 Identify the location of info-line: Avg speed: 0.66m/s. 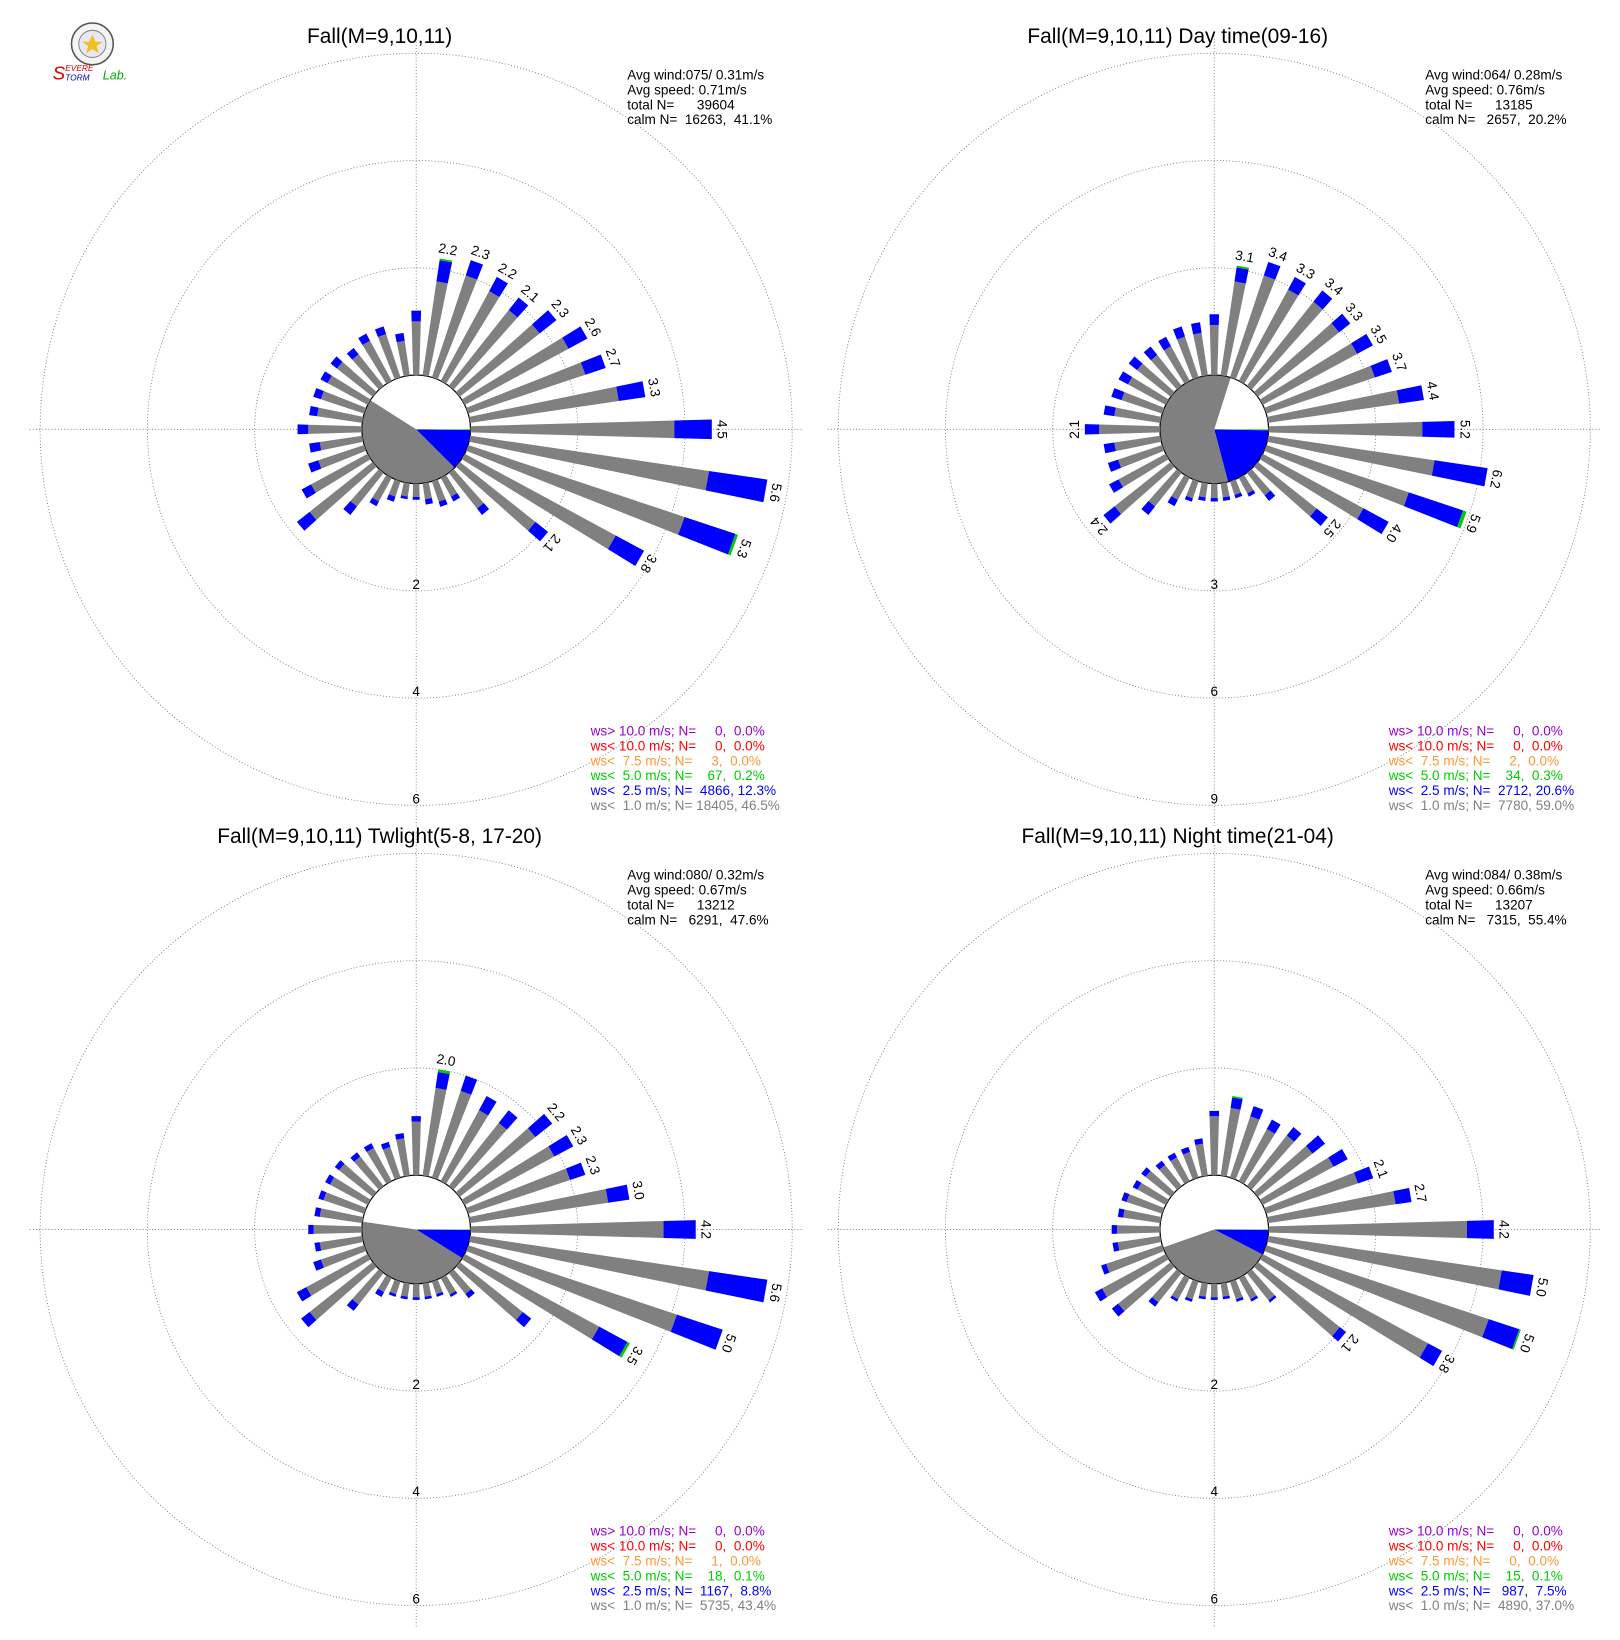
(1485, 889).